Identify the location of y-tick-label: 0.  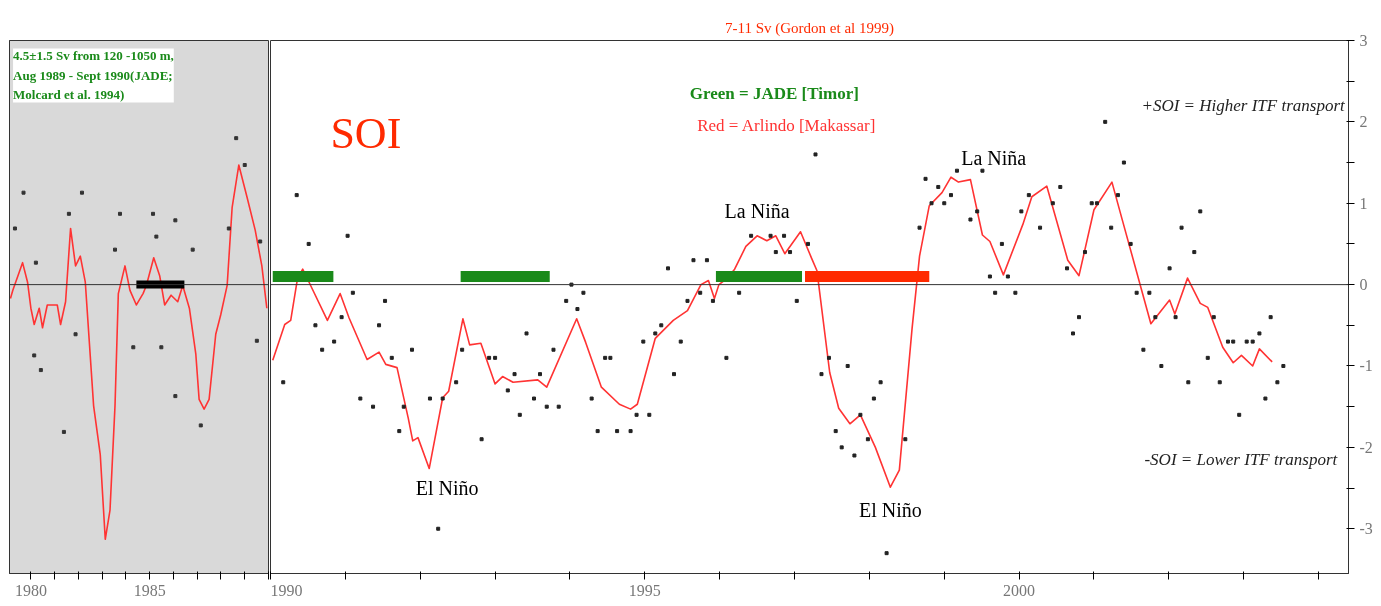
(1363, 285).